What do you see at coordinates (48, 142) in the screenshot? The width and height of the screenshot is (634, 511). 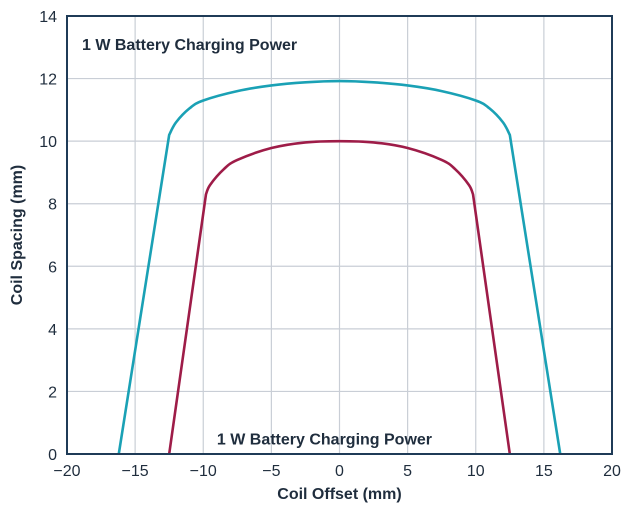 I see `y-tick-label: 10` at bounding box center [48, 142].